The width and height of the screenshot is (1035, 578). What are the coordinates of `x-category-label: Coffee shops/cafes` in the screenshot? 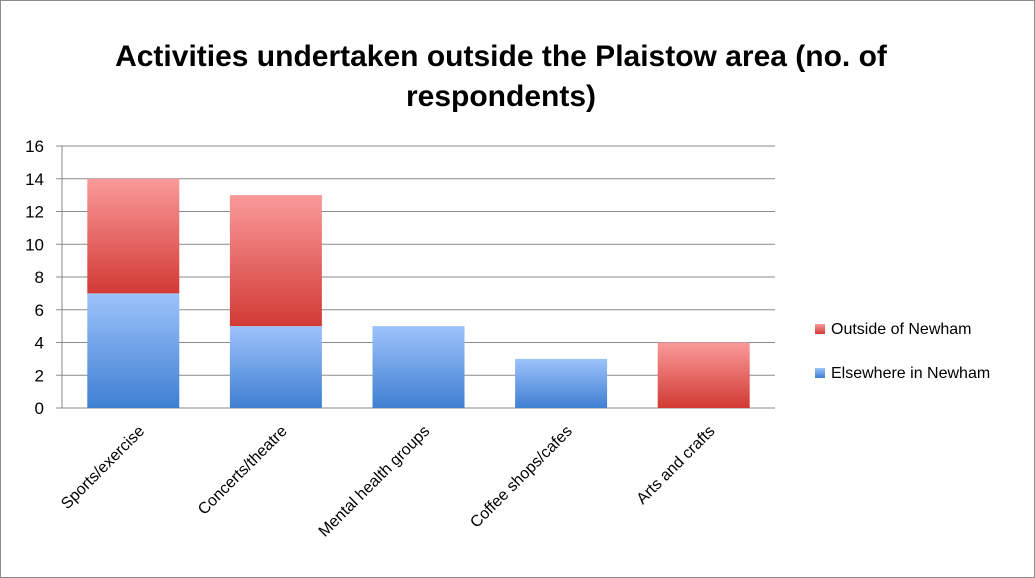 It's located at (521, 477).